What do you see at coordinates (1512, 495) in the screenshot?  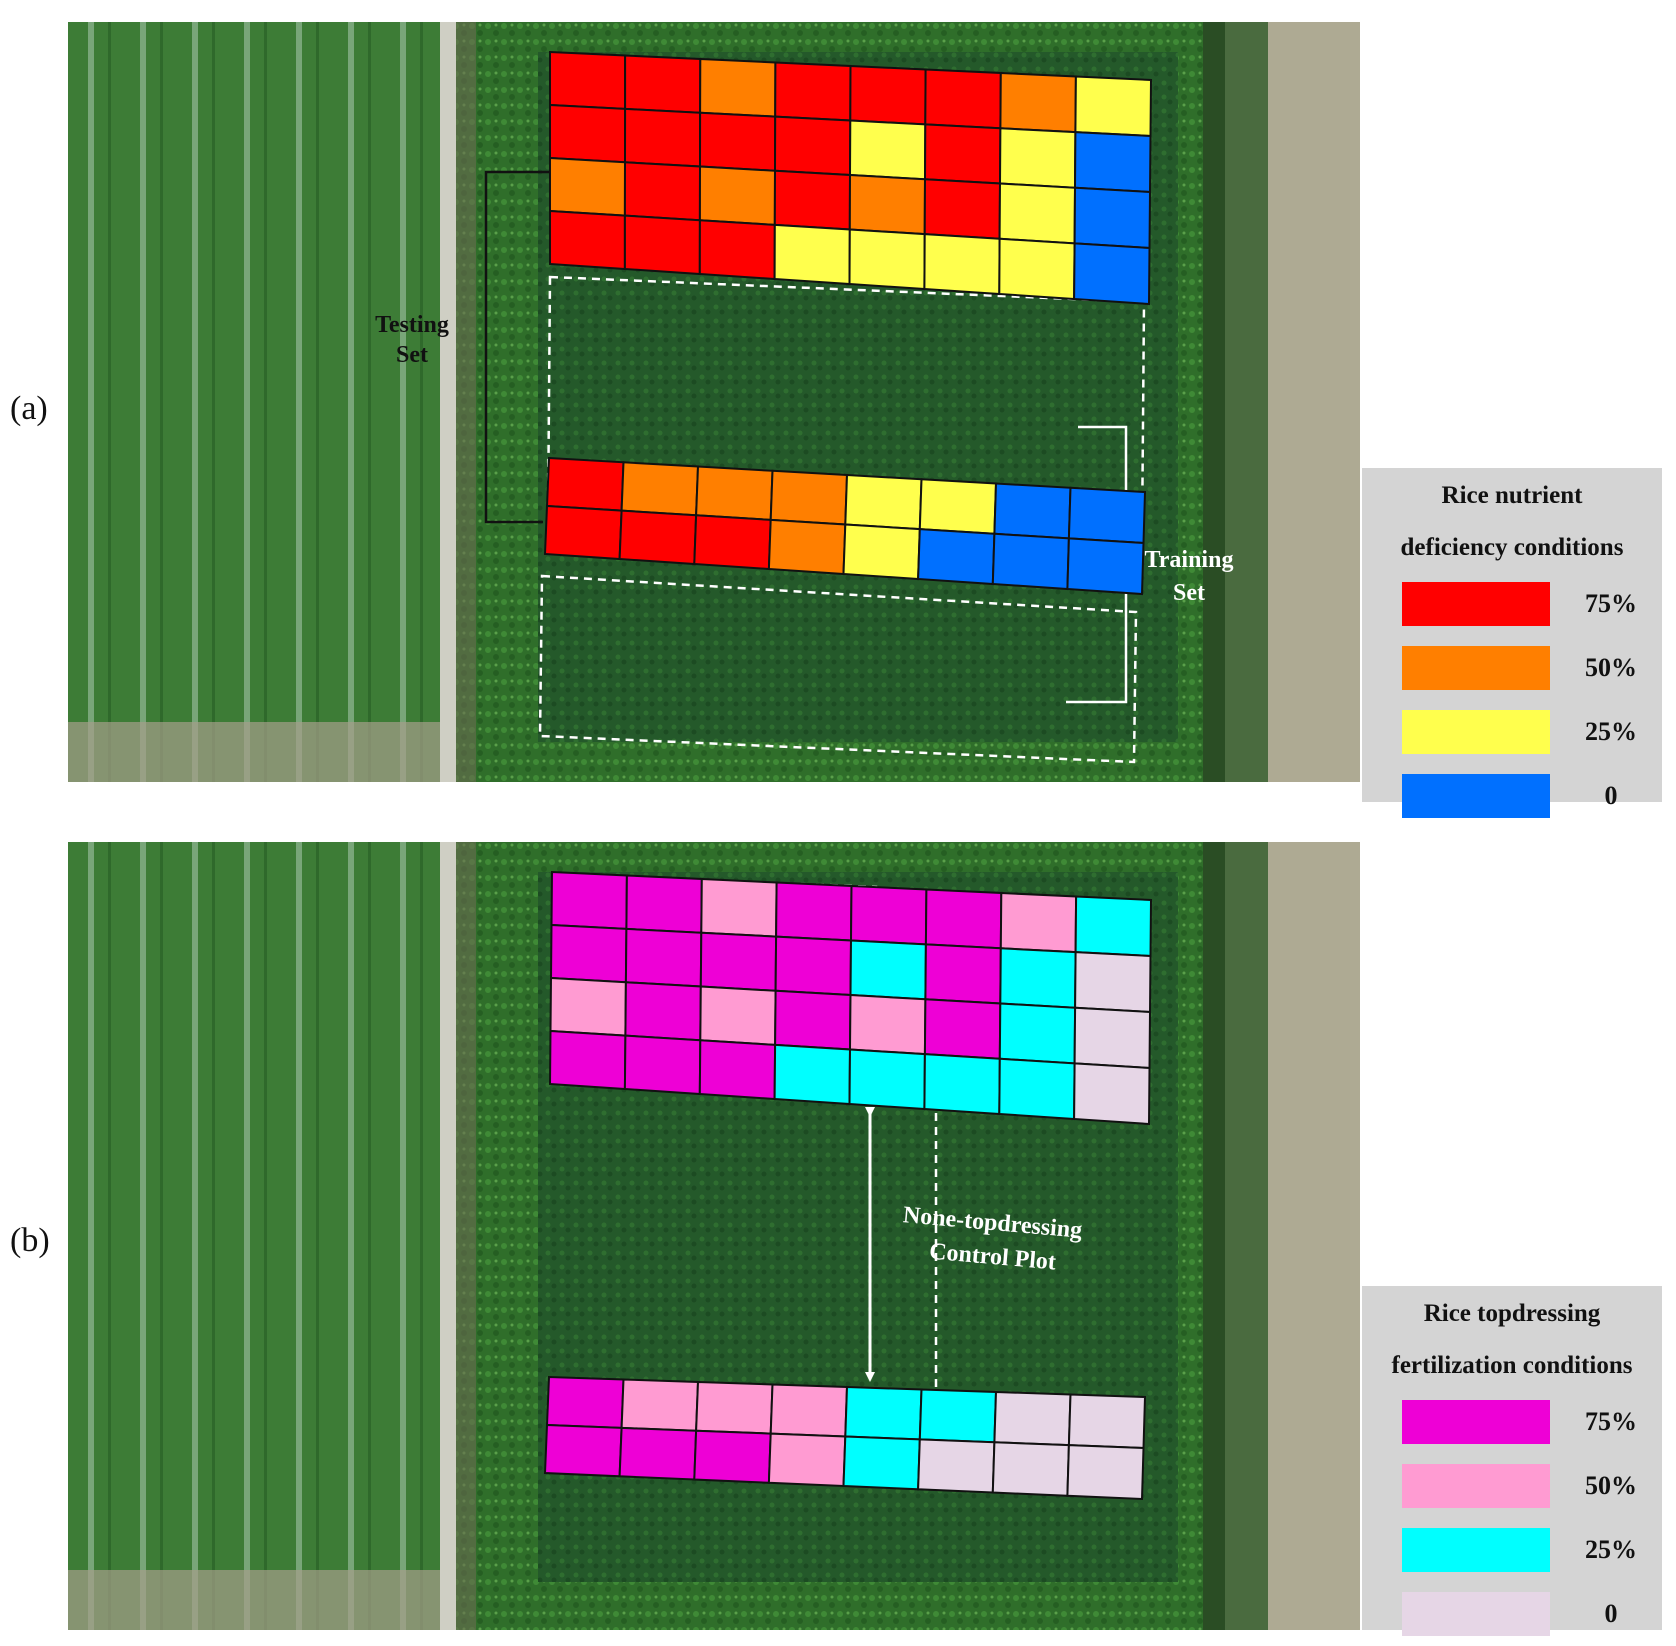 I see `legend-title-line1: Rice nutrient` at bounding box center [1512, 495].